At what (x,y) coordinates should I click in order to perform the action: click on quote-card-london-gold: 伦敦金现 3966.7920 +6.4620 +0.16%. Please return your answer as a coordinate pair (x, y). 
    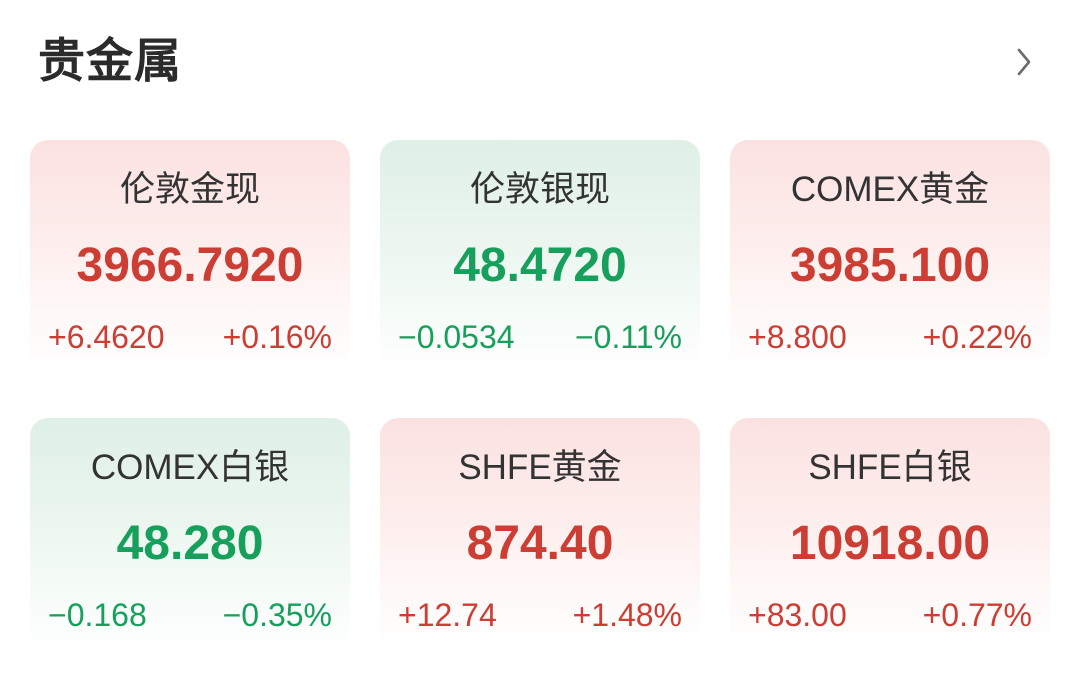
    Looking at the image, I should click on (190, 256).